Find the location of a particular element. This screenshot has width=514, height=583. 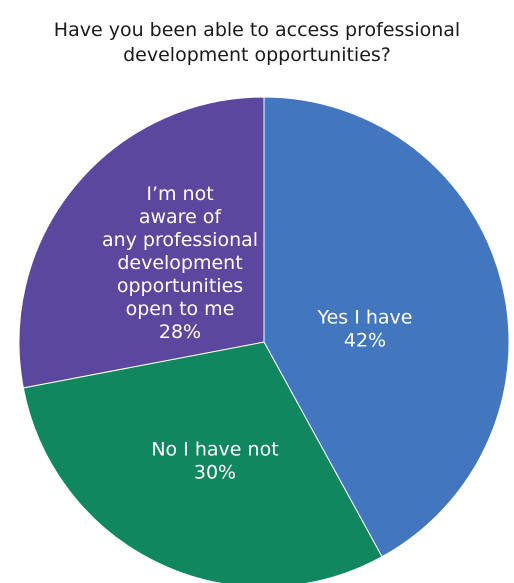

slice-category-label: any professional is located at coordinates (180, 240).